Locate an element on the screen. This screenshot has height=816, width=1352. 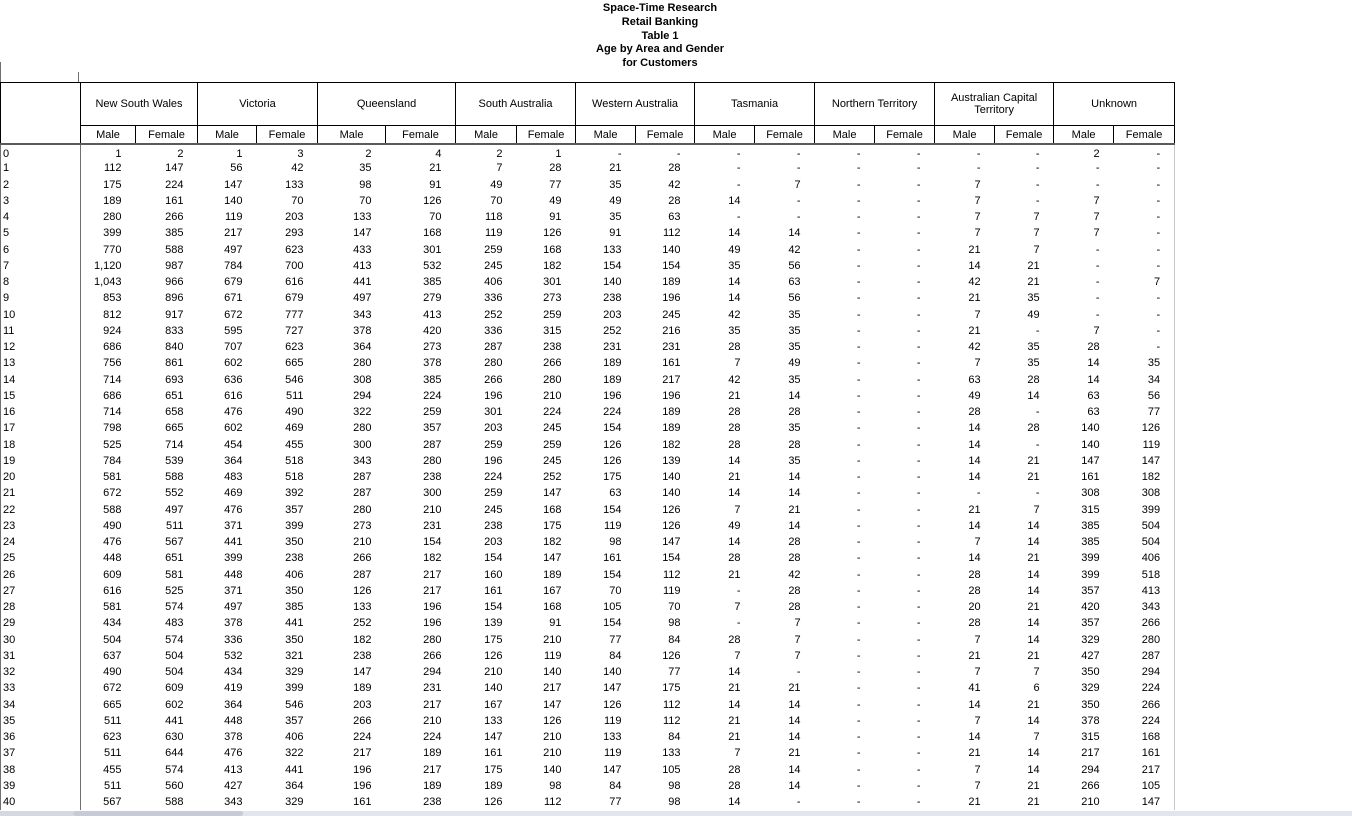
table-cell: 413 is located at coordinates (362, 265).